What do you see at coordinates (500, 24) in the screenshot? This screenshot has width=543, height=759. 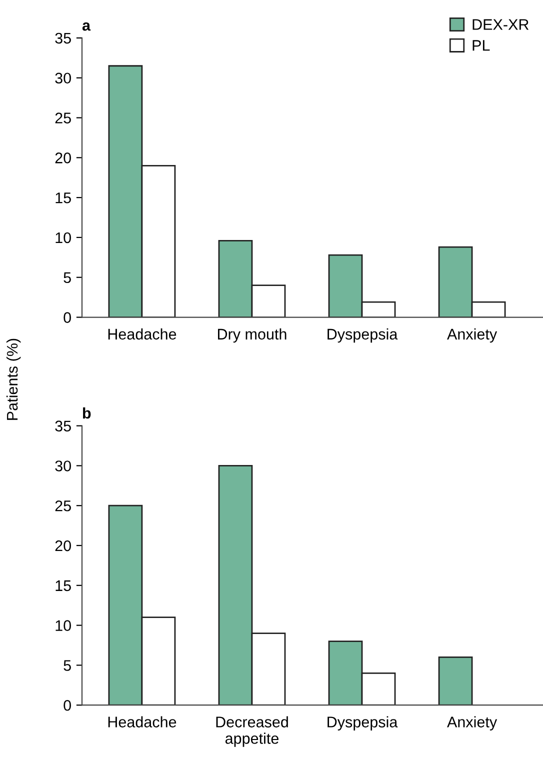 I see `legend-label: DEX-XR` at bounding box center [500, 24].